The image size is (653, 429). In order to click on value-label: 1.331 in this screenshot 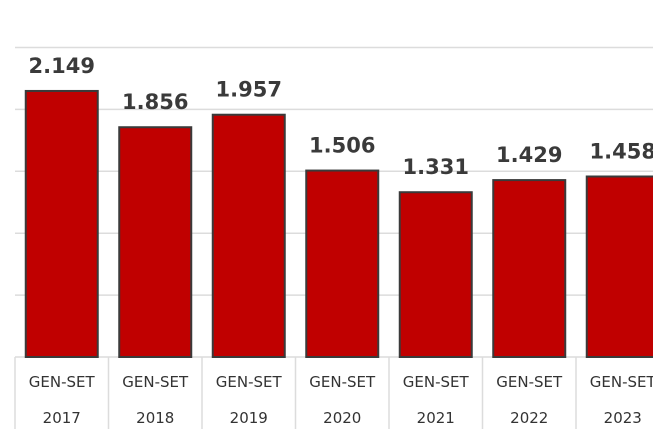, I will do `click(436, 167)`.